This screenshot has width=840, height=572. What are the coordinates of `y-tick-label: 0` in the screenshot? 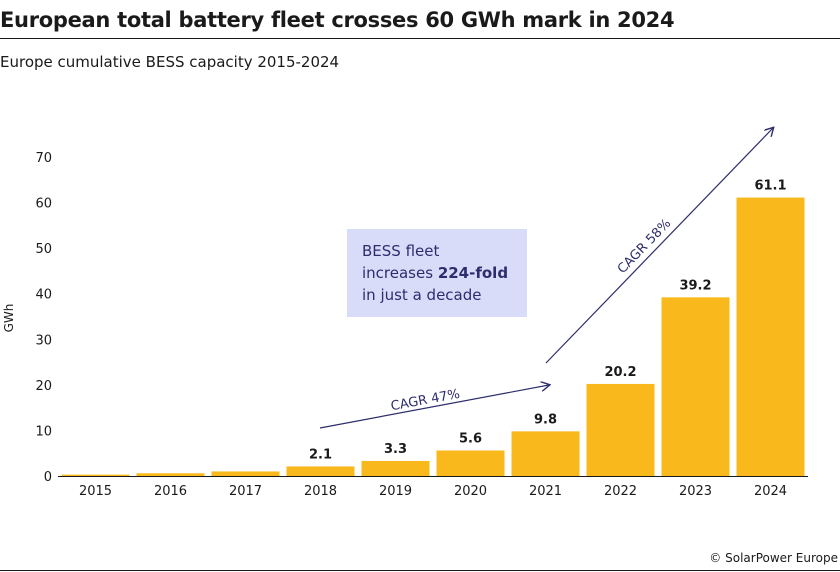 It's located at (48, 477).